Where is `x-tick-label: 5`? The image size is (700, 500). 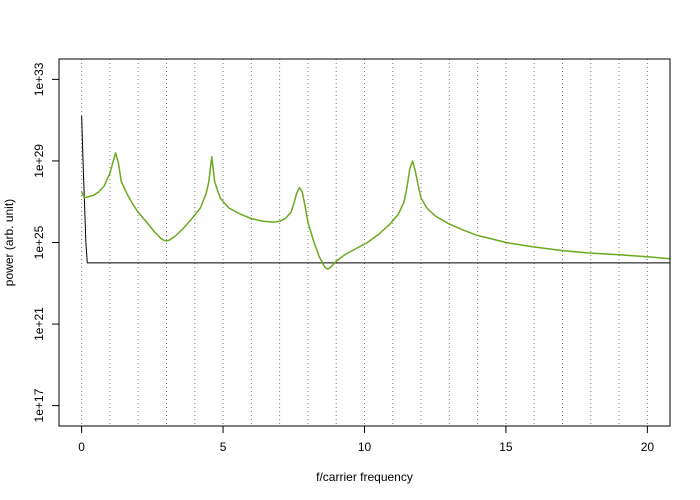 x-tick-label: 5 is located at coordinates (223, 447).